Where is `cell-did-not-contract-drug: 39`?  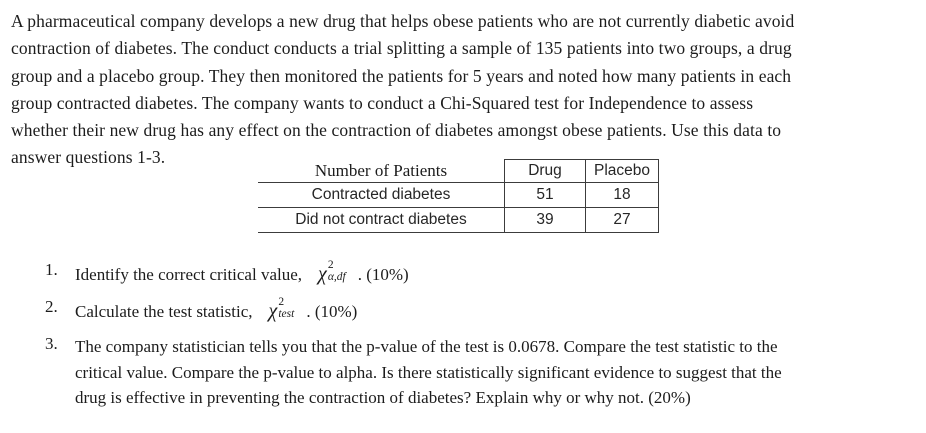 cell-did-not-contract-drug: 39 is located at coordinates (545, 219).